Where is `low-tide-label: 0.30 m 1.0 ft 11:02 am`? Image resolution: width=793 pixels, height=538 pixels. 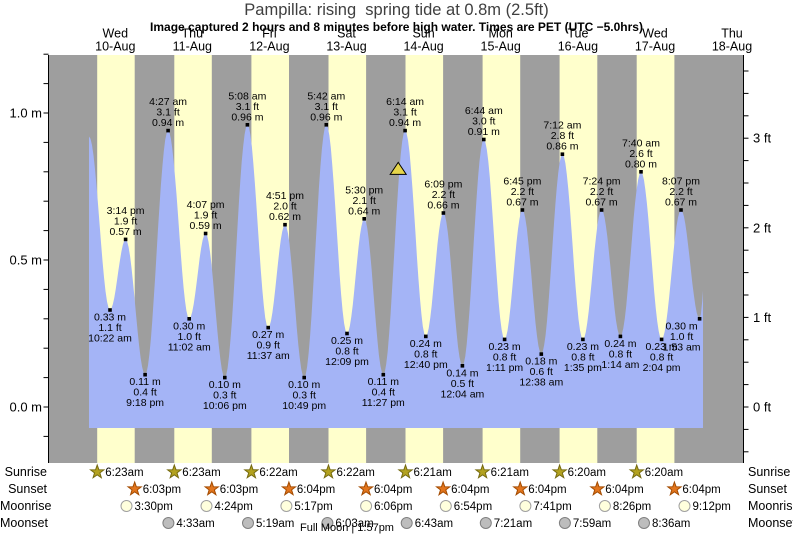 low-tide-label: 0.30 m 1.0 ft 11:02 am is located at coordinates (189, 336).